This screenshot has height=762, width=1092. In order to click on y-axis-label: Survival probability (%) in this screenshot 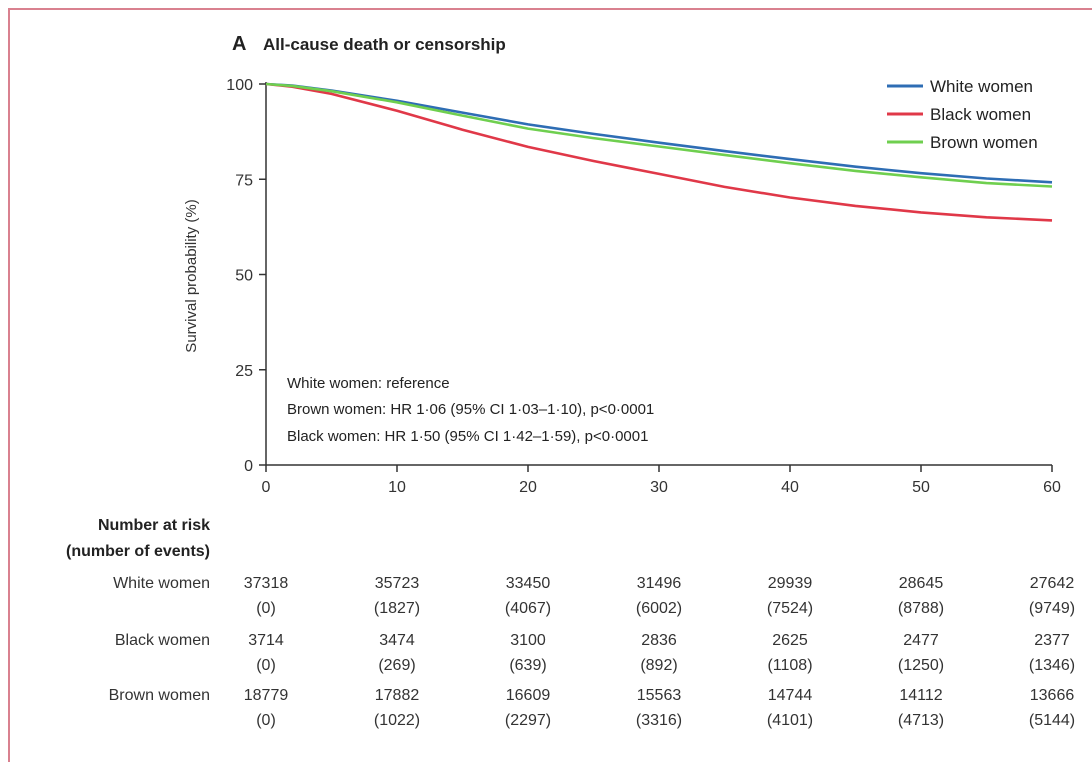, I will do `click(191, 275)`.